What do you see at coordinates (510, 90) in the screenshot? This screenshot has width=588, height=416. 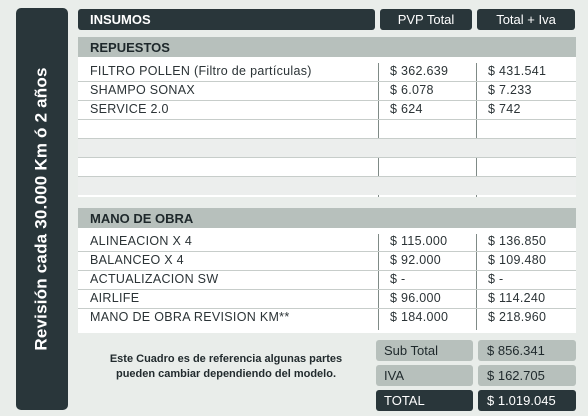 I see `row-total: $ 7.233` at bounding box center [510, 90].